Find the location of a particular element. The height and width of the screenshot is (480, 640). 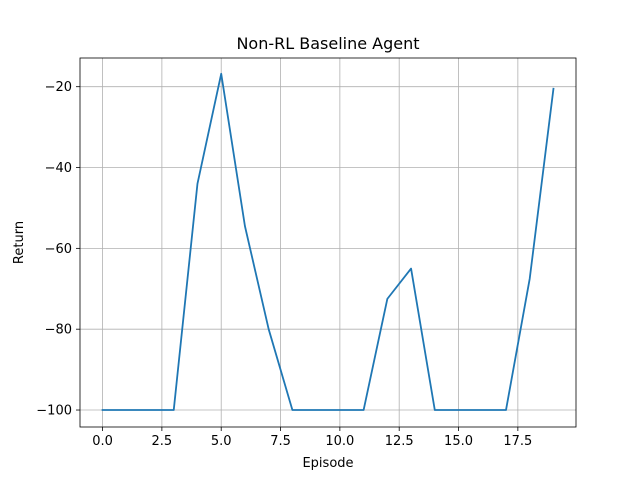

x-tick-label: 7.5 is located at coordinates (280, 441).